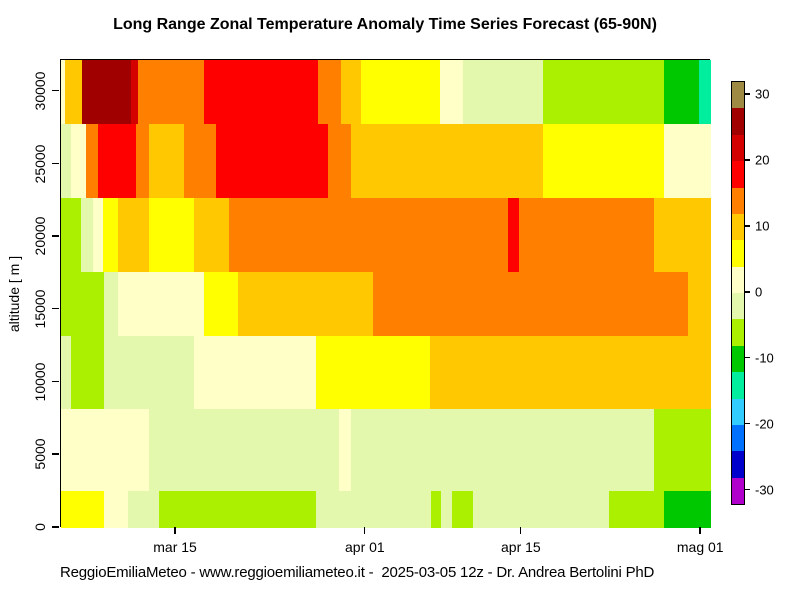 This screenshot has width=800, height=600. Describe the element at coordinates (40, 382) in the screenshot. I see `y-tick-label: 10000` at that location.